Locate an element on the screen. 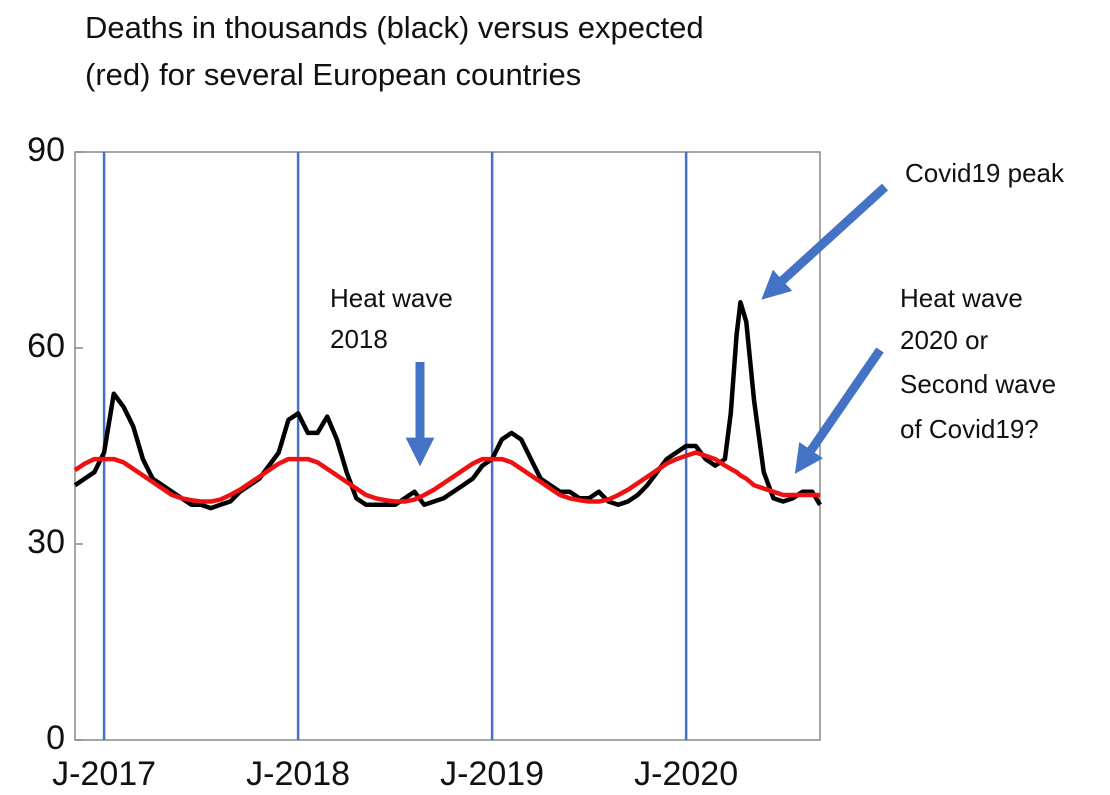 This screenshot has height=795, width=1110. y-tick-label: 90 is located at coordinates (46, 150).